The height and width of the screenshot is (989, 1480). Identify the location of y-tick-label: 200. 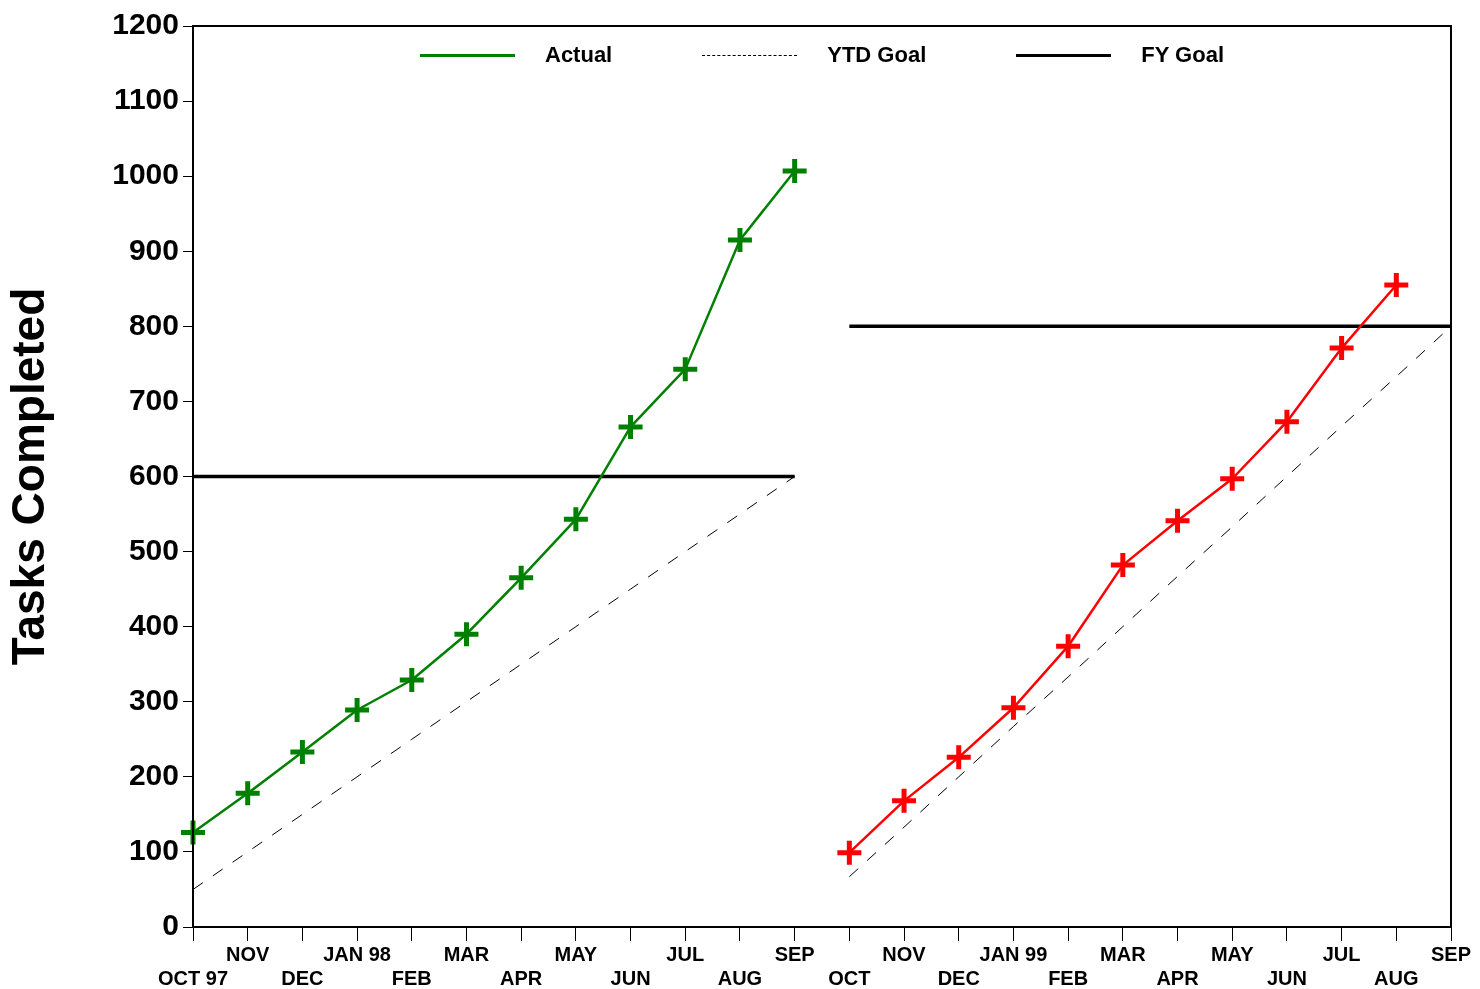
(153, 775).